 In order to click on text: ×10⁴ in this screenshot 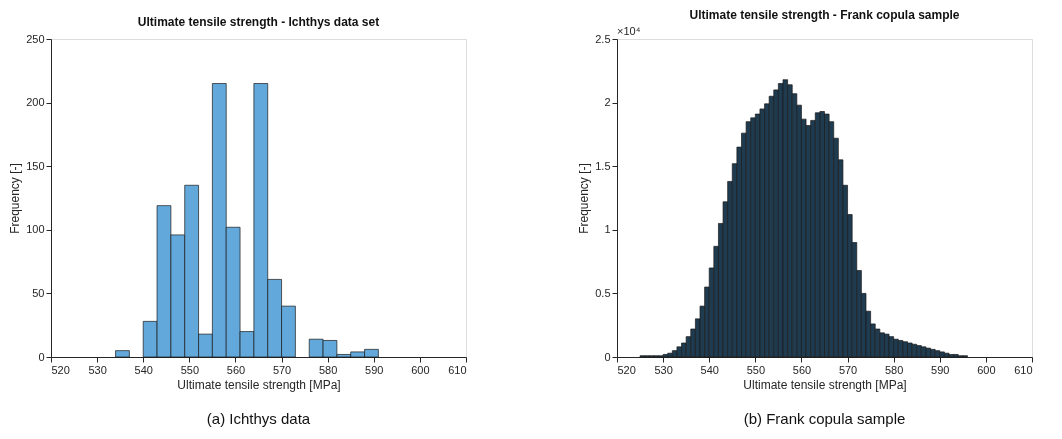, I will do `click(629, 31)`.